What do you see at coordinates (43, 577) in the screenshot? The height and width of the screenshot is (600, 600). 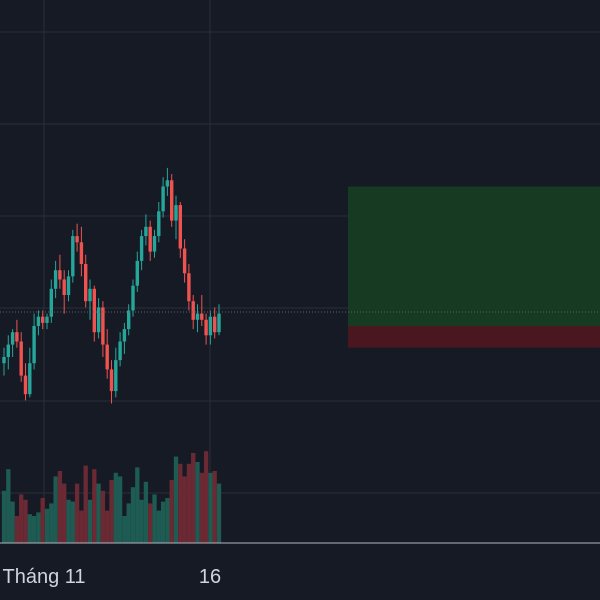 I see `x-tick-label-thang-11: Tháng 11` at bounding box center [43, 577].